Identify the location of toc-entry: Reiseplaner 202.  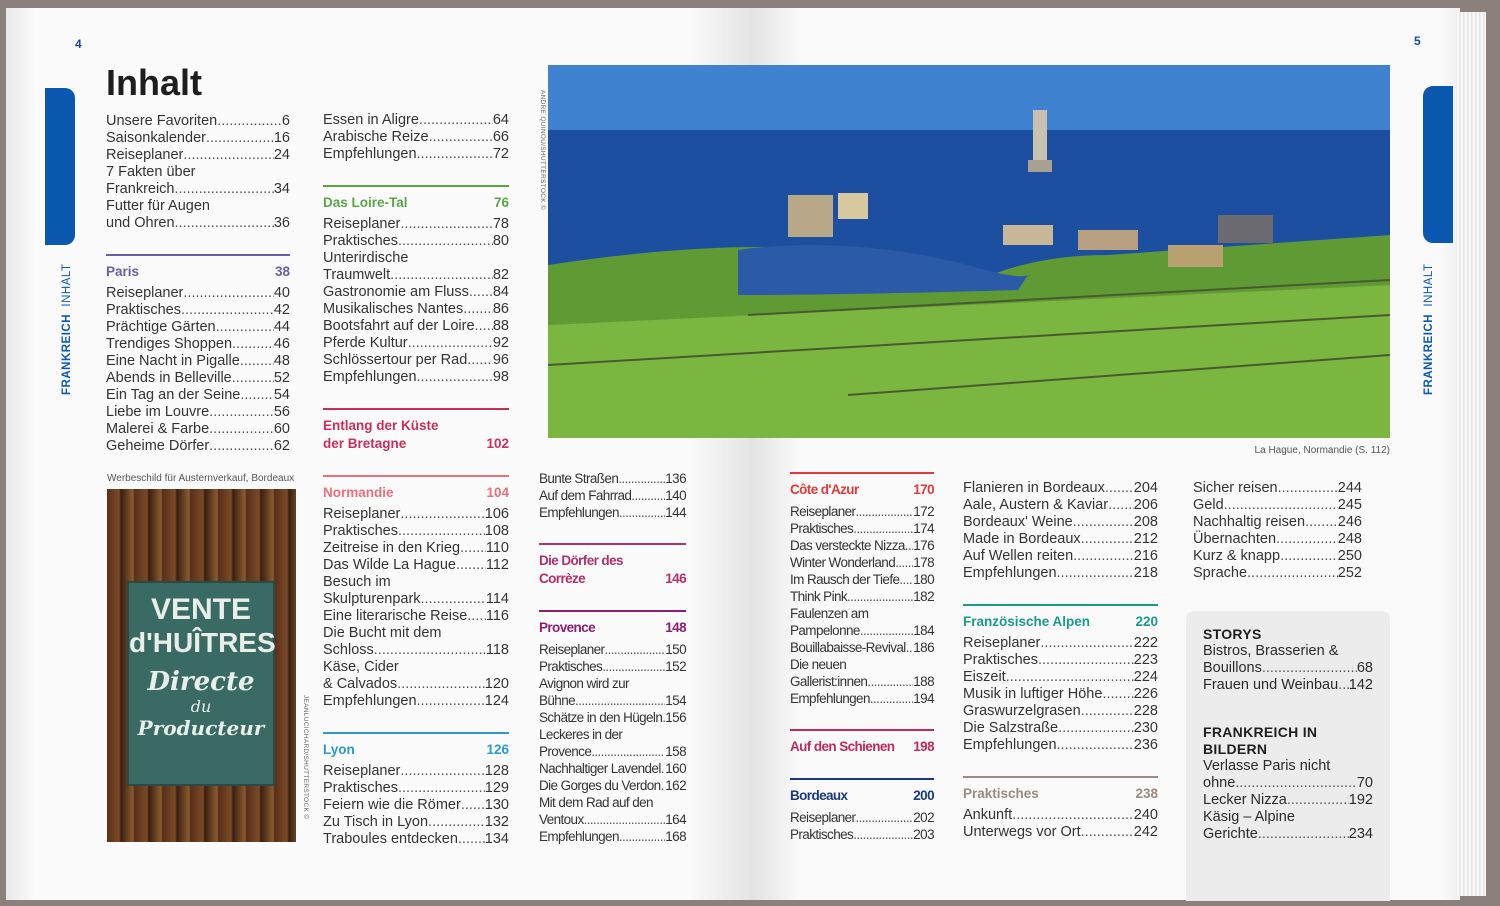
(862, 817).